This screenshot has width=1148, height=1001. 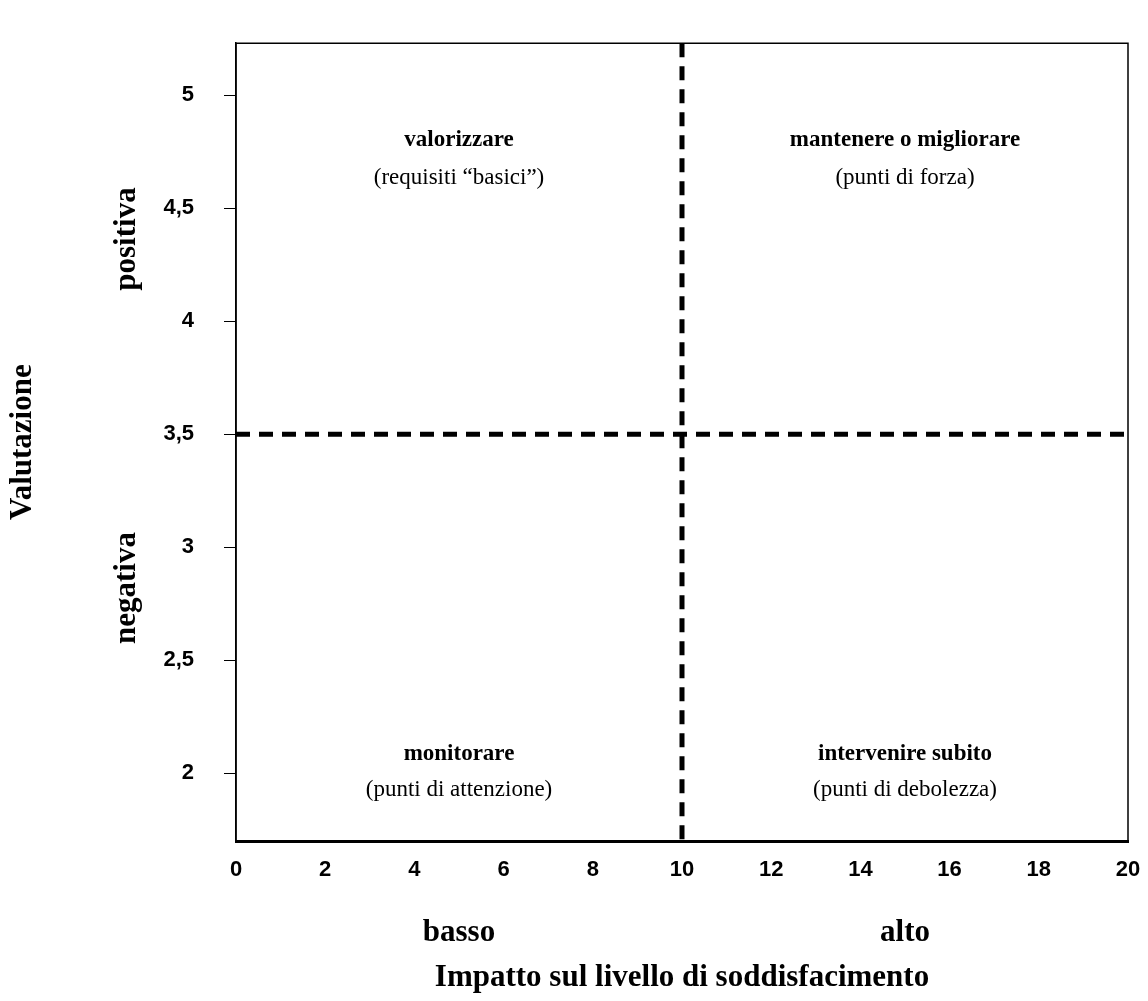 I want to click on x-tick-label: 4, so click(x=415, y=869).